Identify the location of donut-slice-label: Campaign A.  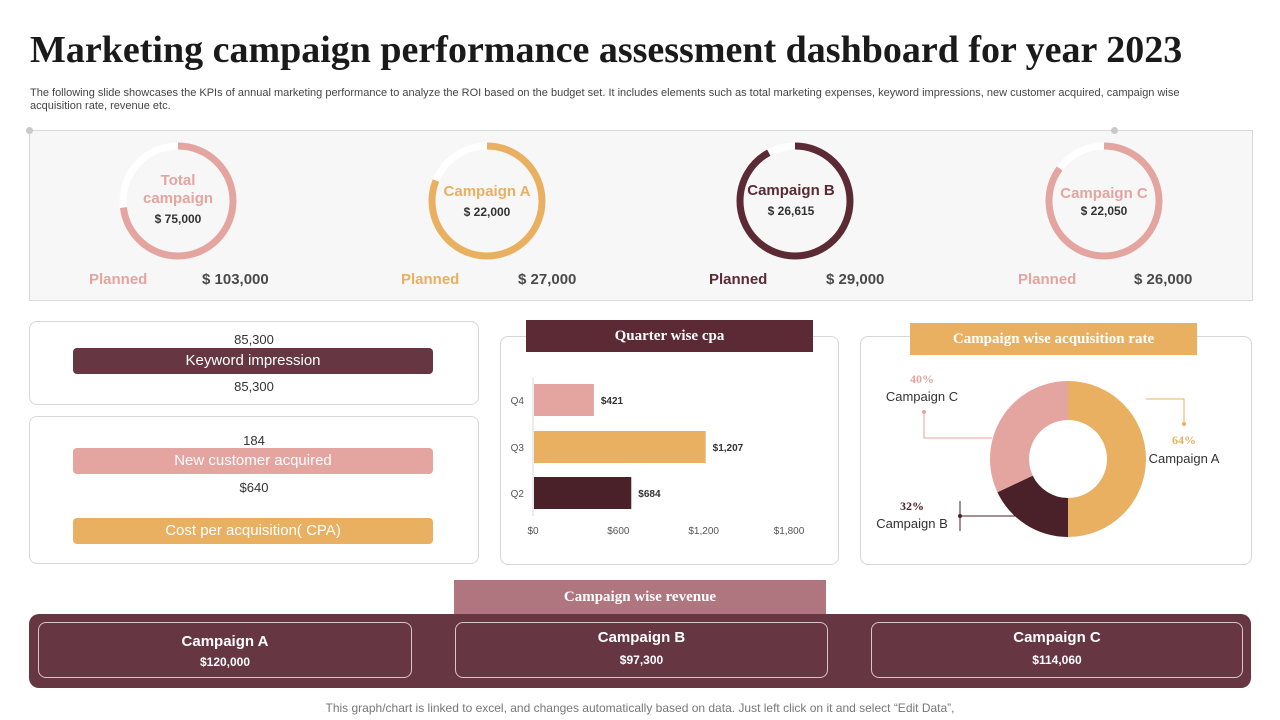
(1184, 458).